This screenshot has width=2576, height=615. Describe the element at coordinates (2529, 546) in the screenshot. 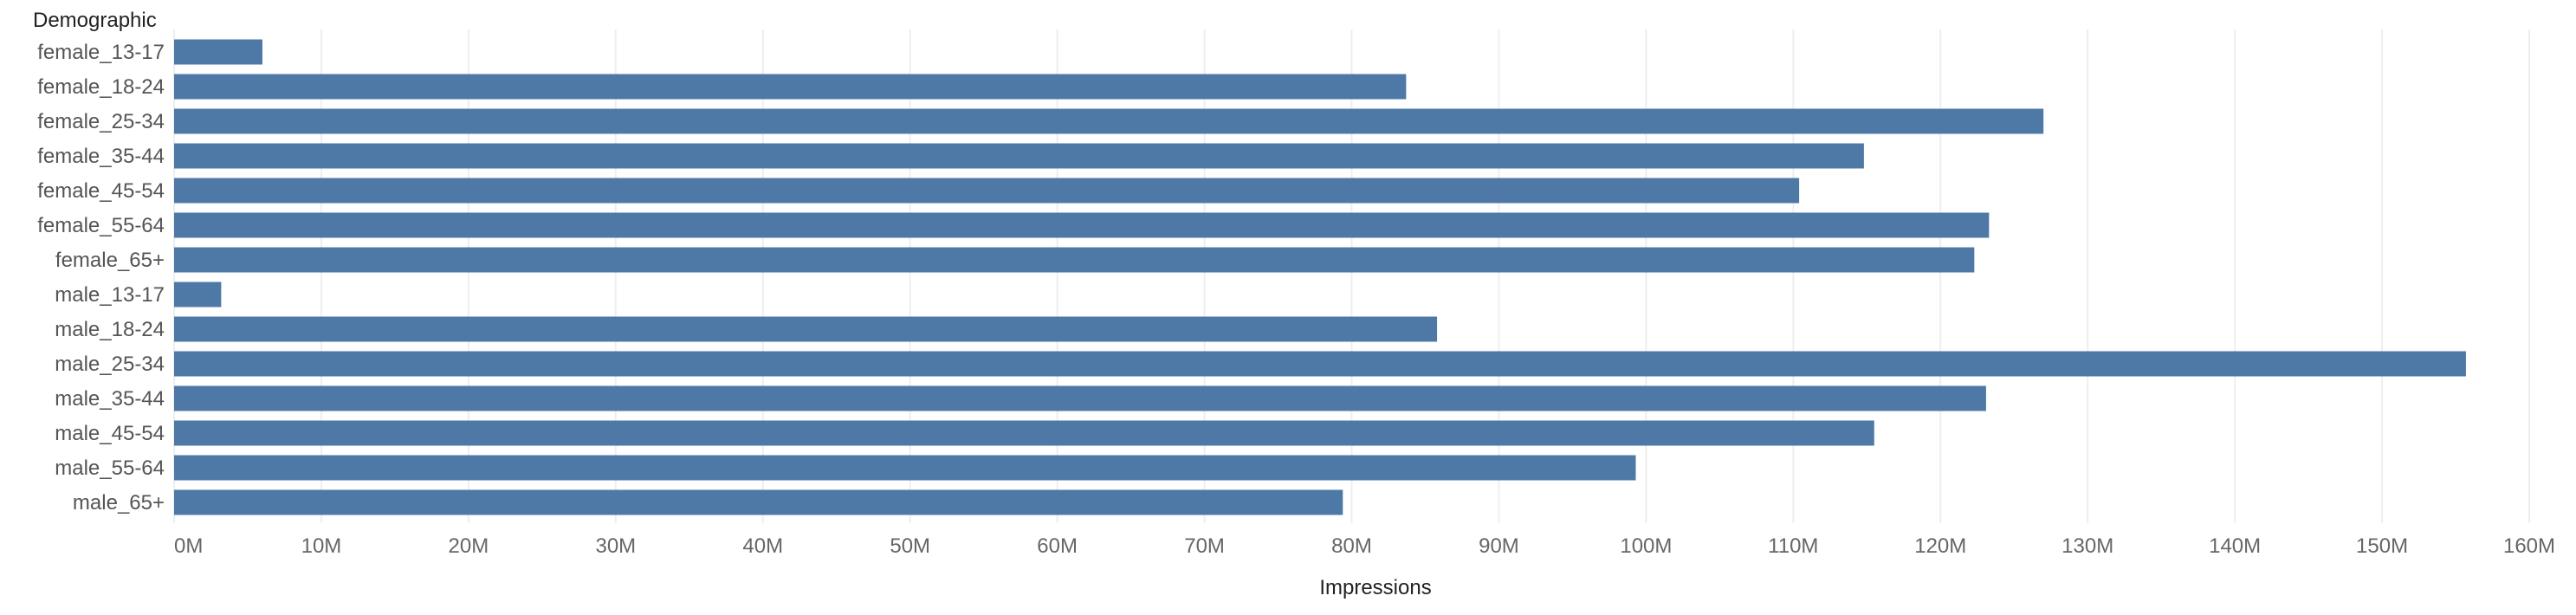

I see `x-tick-label: 160M` at that location.